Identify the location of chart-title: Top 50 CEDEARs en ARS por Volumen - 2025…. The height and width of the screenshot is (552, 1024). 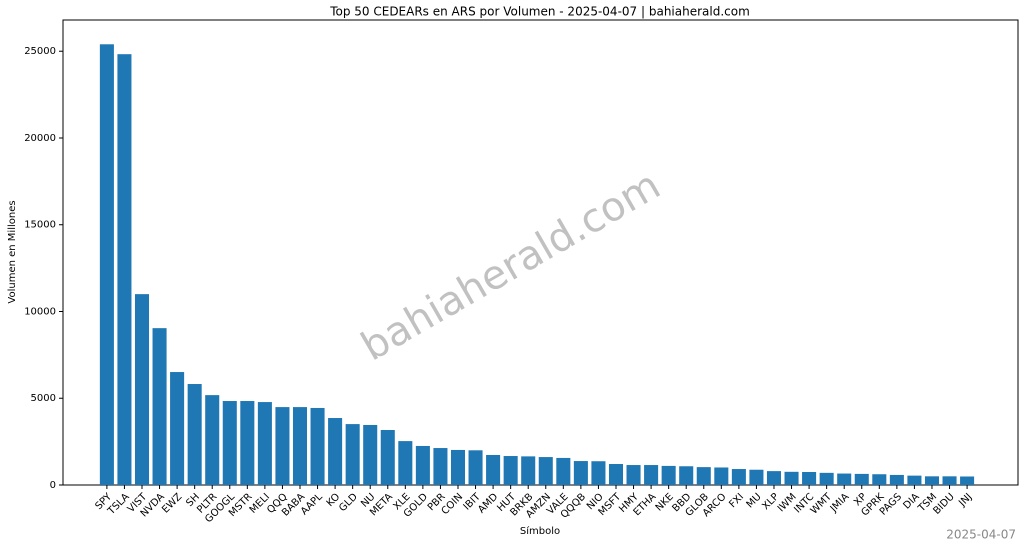
(539, 12).